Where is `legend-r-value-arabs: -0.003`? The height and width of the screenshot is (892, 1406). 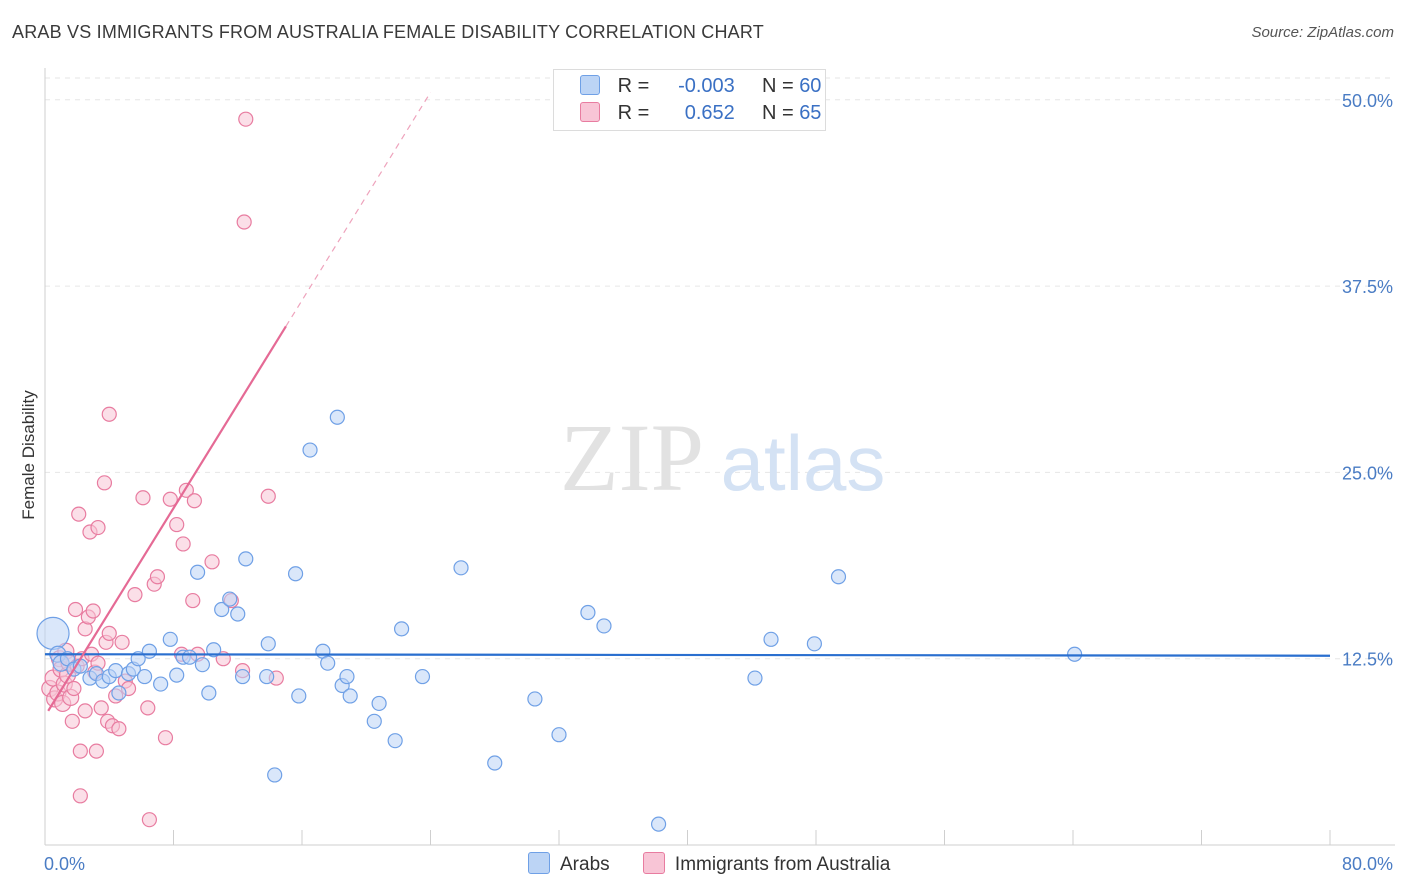
legend-r-value-arabs: -0.003 is located at coordinates (706, 86).